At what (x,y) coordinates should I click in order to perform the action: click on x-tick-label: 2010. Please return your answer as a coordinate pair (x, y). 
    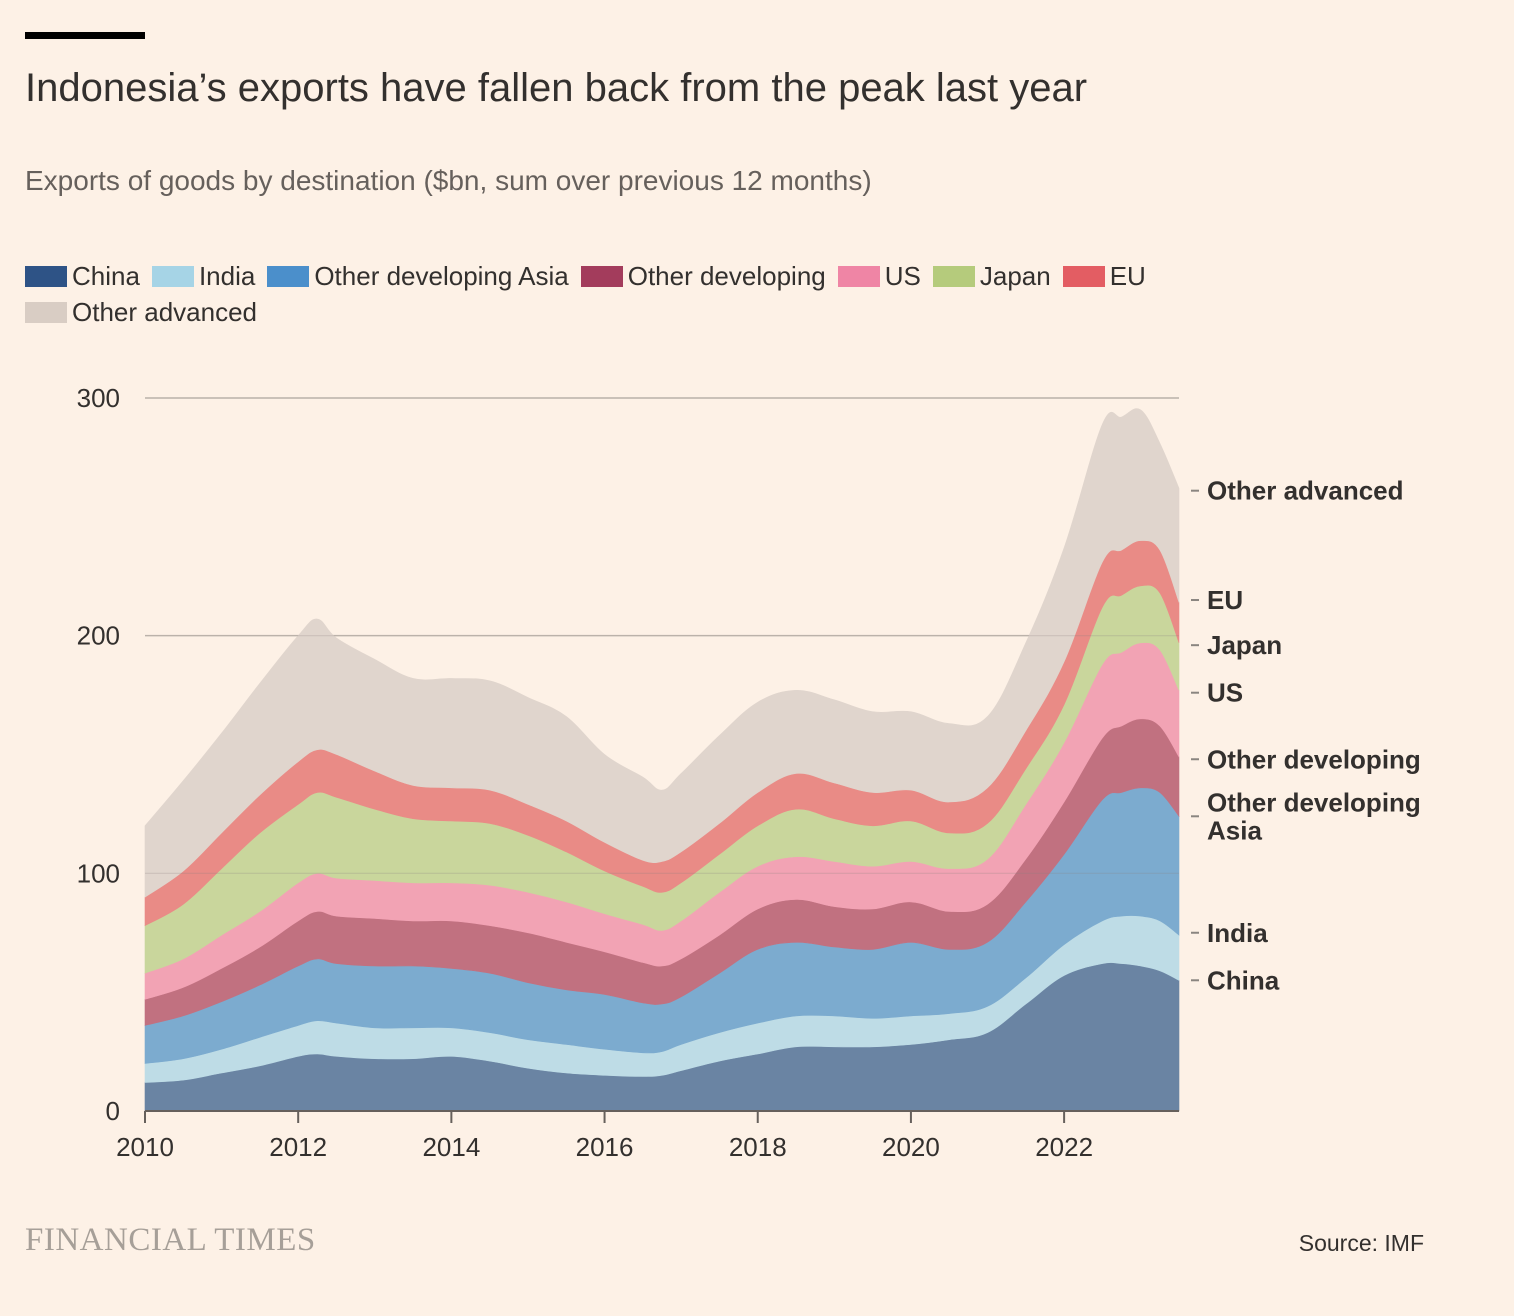
    Looking at the image, I should click on (145, 1147).